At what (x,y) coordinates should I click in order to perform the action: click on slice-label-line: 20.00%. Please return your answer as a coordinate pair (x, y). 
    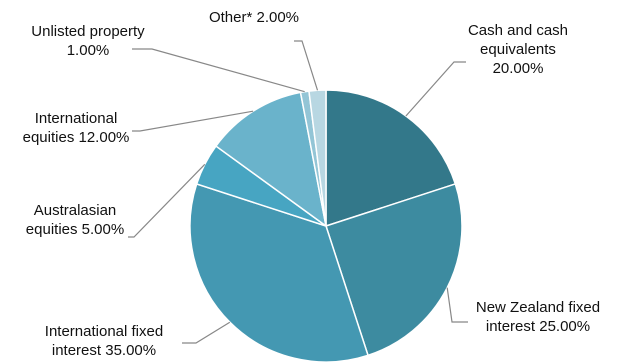
    Looking at the image, I should click on (518, 68).